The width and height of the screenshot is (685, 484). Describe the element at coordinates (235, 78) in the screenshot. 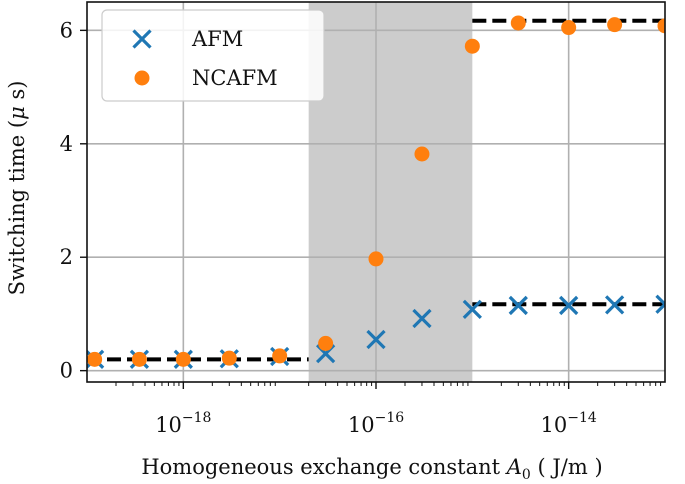

I see `legend-label-ncafm: NCAFM` at that location.